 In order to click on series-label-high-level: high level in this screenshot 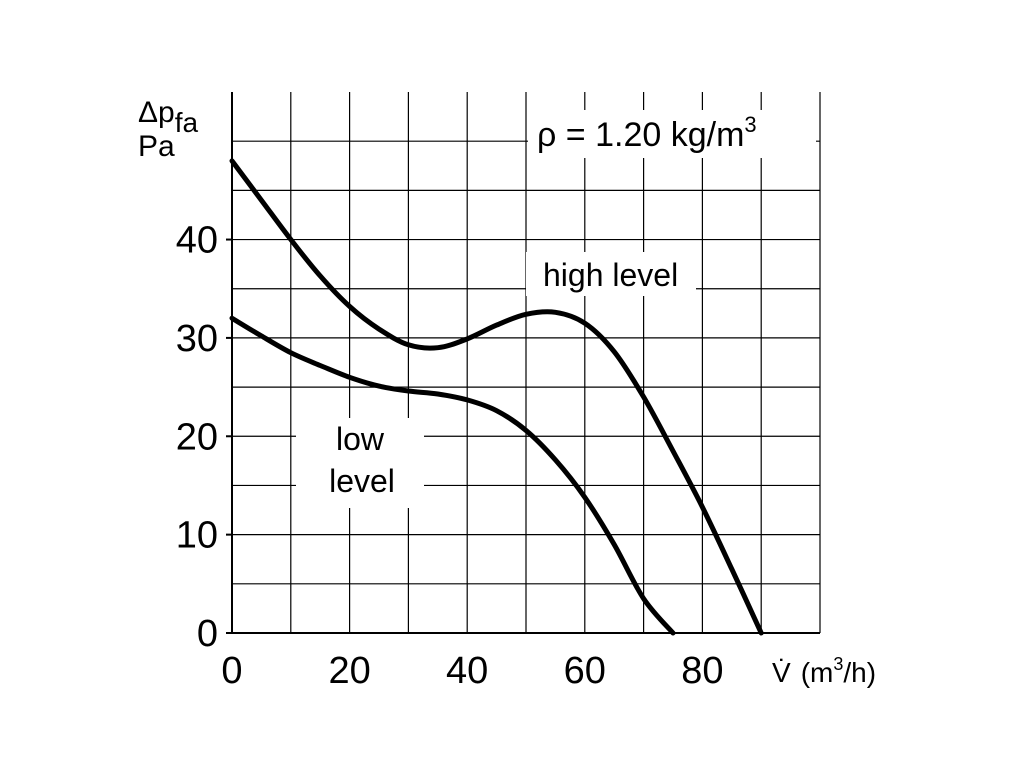, I will do `click(610, 275)`.